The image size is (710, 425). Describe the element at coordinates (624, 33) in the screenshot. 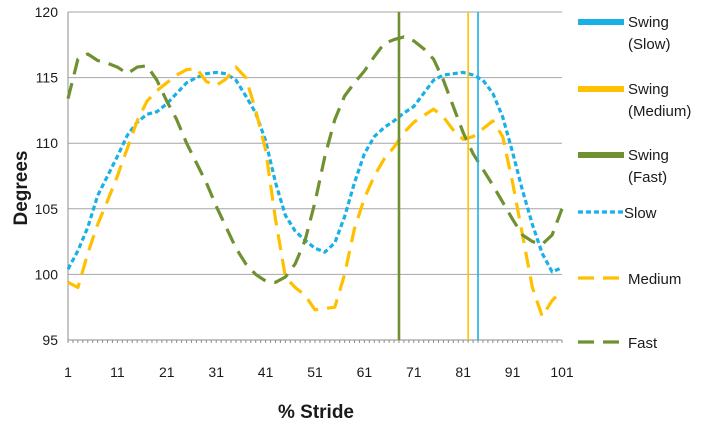

I see `legend-item-0: Swing (Slow)` at that location.